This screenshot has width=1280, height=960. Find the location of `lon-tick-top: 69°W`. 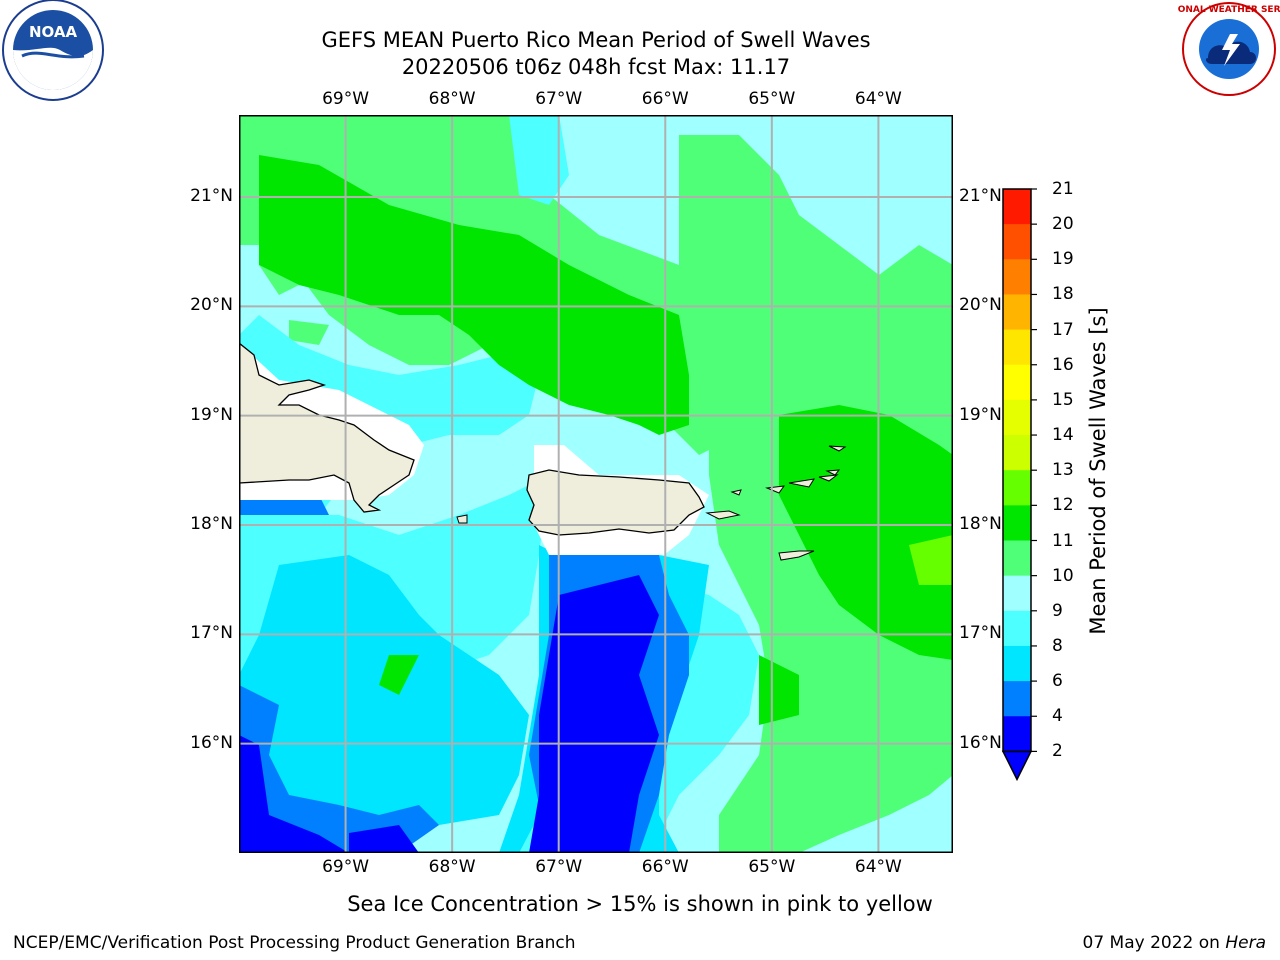

lon-tick-top: 69°W is located at coordinates (346, 99).